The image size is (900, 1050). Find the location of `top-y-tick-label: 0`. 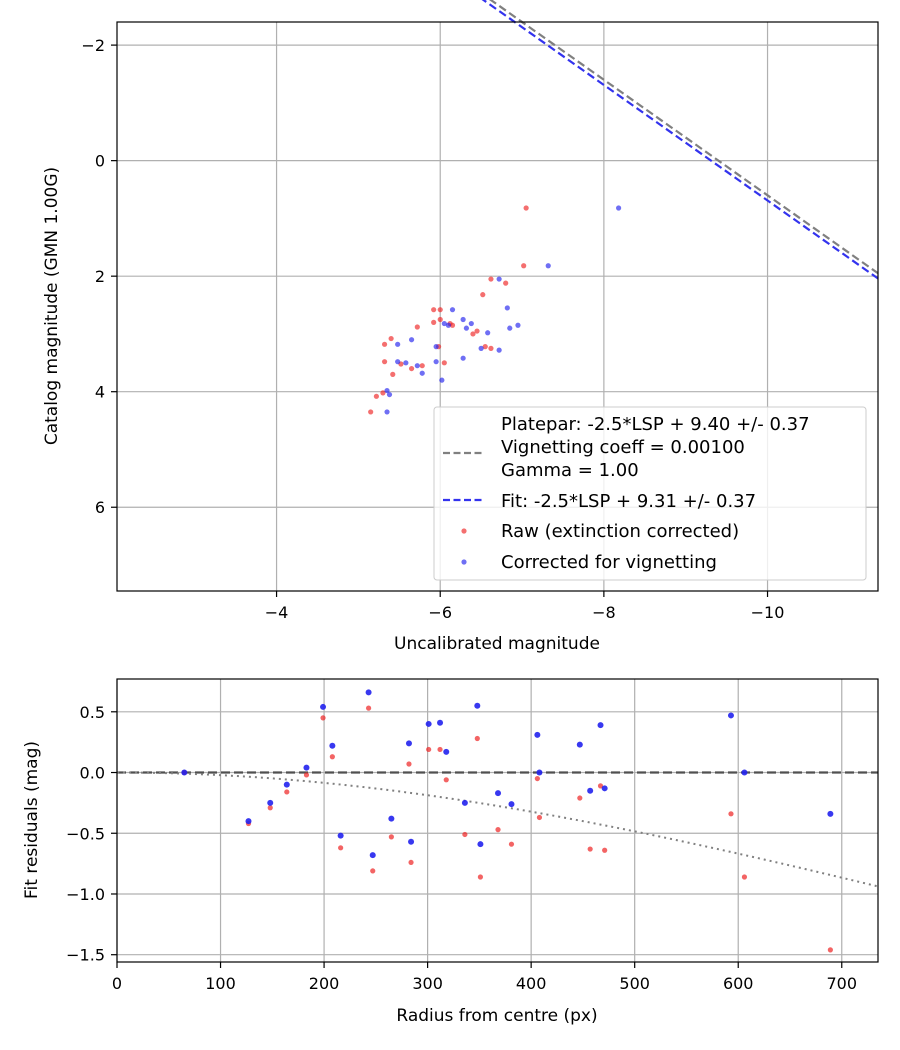

top-y-tick-label: 0 is located at coordinates (100, 161).